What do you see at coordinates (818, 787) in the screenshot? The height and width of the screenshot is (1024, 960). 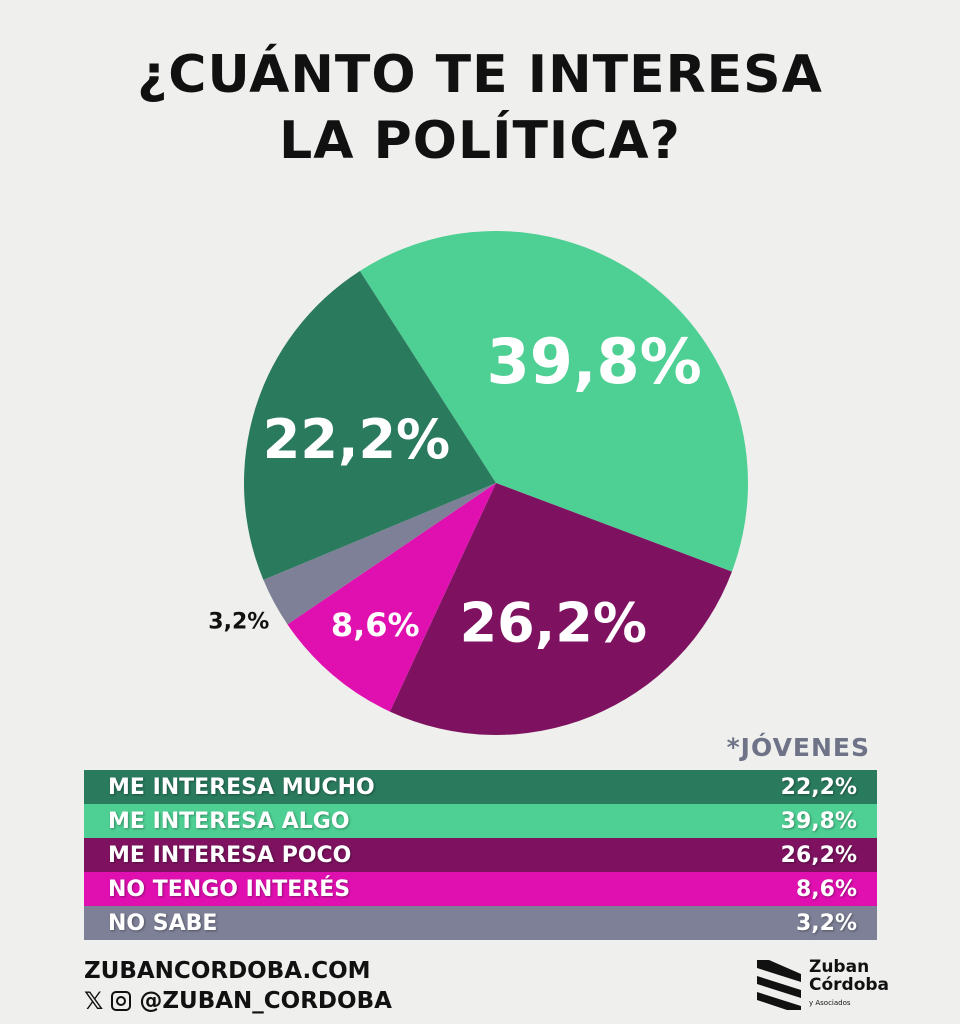 I see `legend-value: 22,2%` at bounding box center [818, 787].